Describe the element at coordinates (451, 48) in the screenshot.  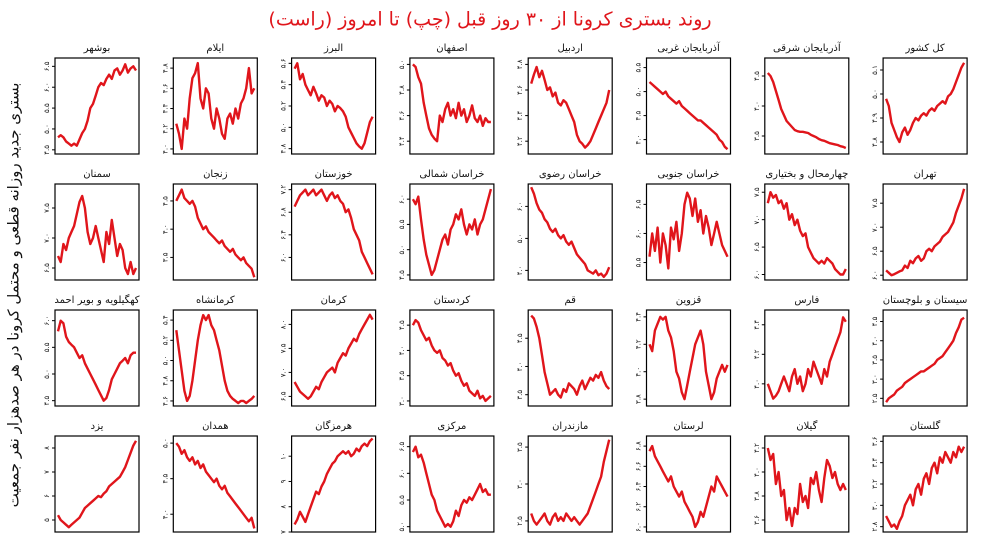
I see `panel-title: اصفهان` at that location.